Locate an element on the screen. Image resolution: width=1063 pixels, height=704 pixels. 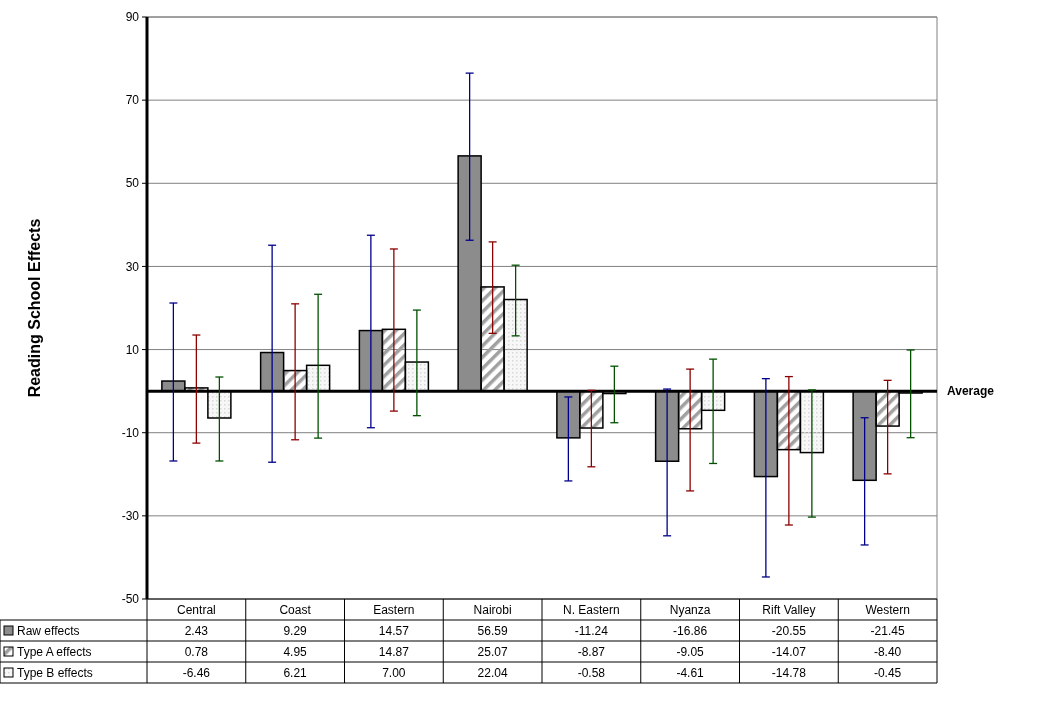
x-tick-label: Coast is located at coordinates (295, 609).